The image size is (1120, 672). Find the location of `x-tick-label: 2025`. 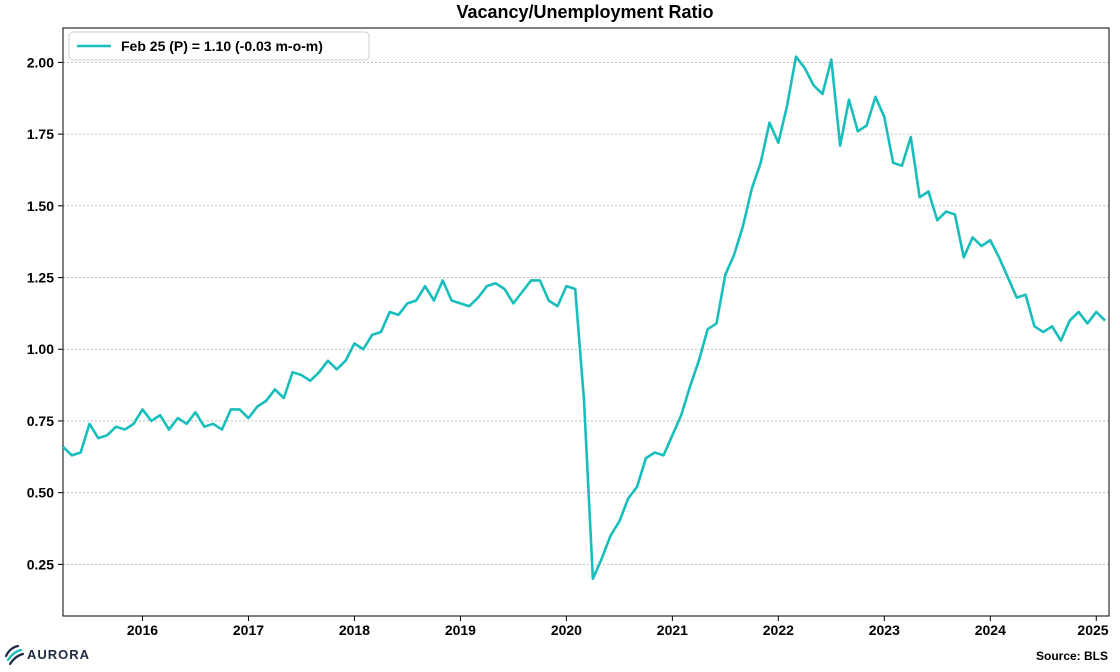

x-tick-label: 2025 is located at coordinates (1092, 630).